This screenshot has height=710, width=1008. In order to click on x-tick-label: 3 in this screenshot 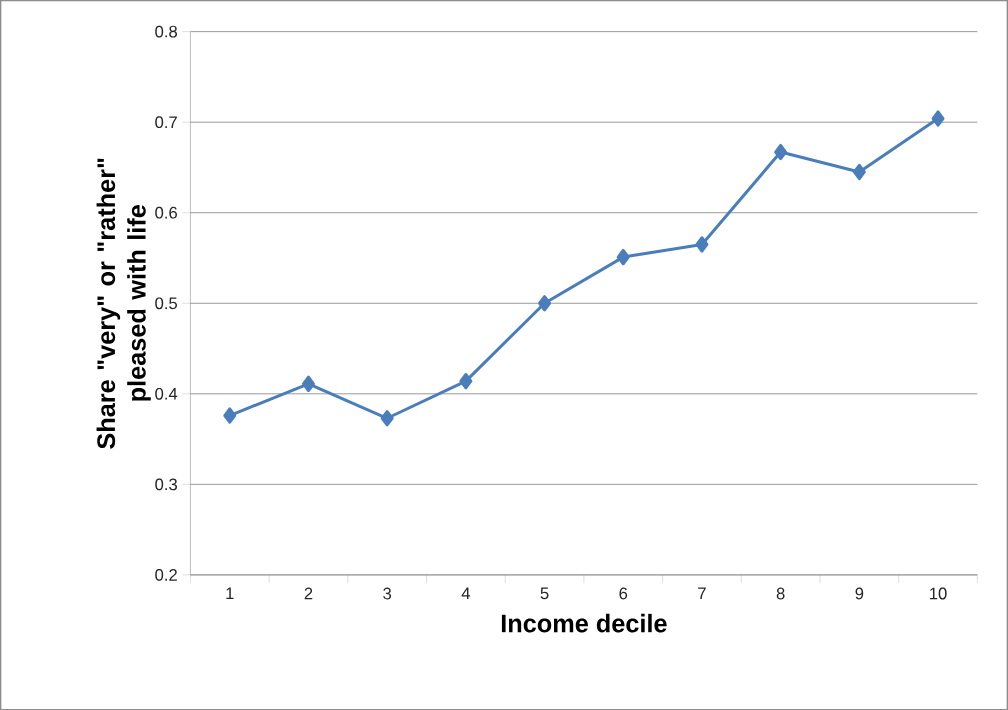, I will do `click(387, 593)`.